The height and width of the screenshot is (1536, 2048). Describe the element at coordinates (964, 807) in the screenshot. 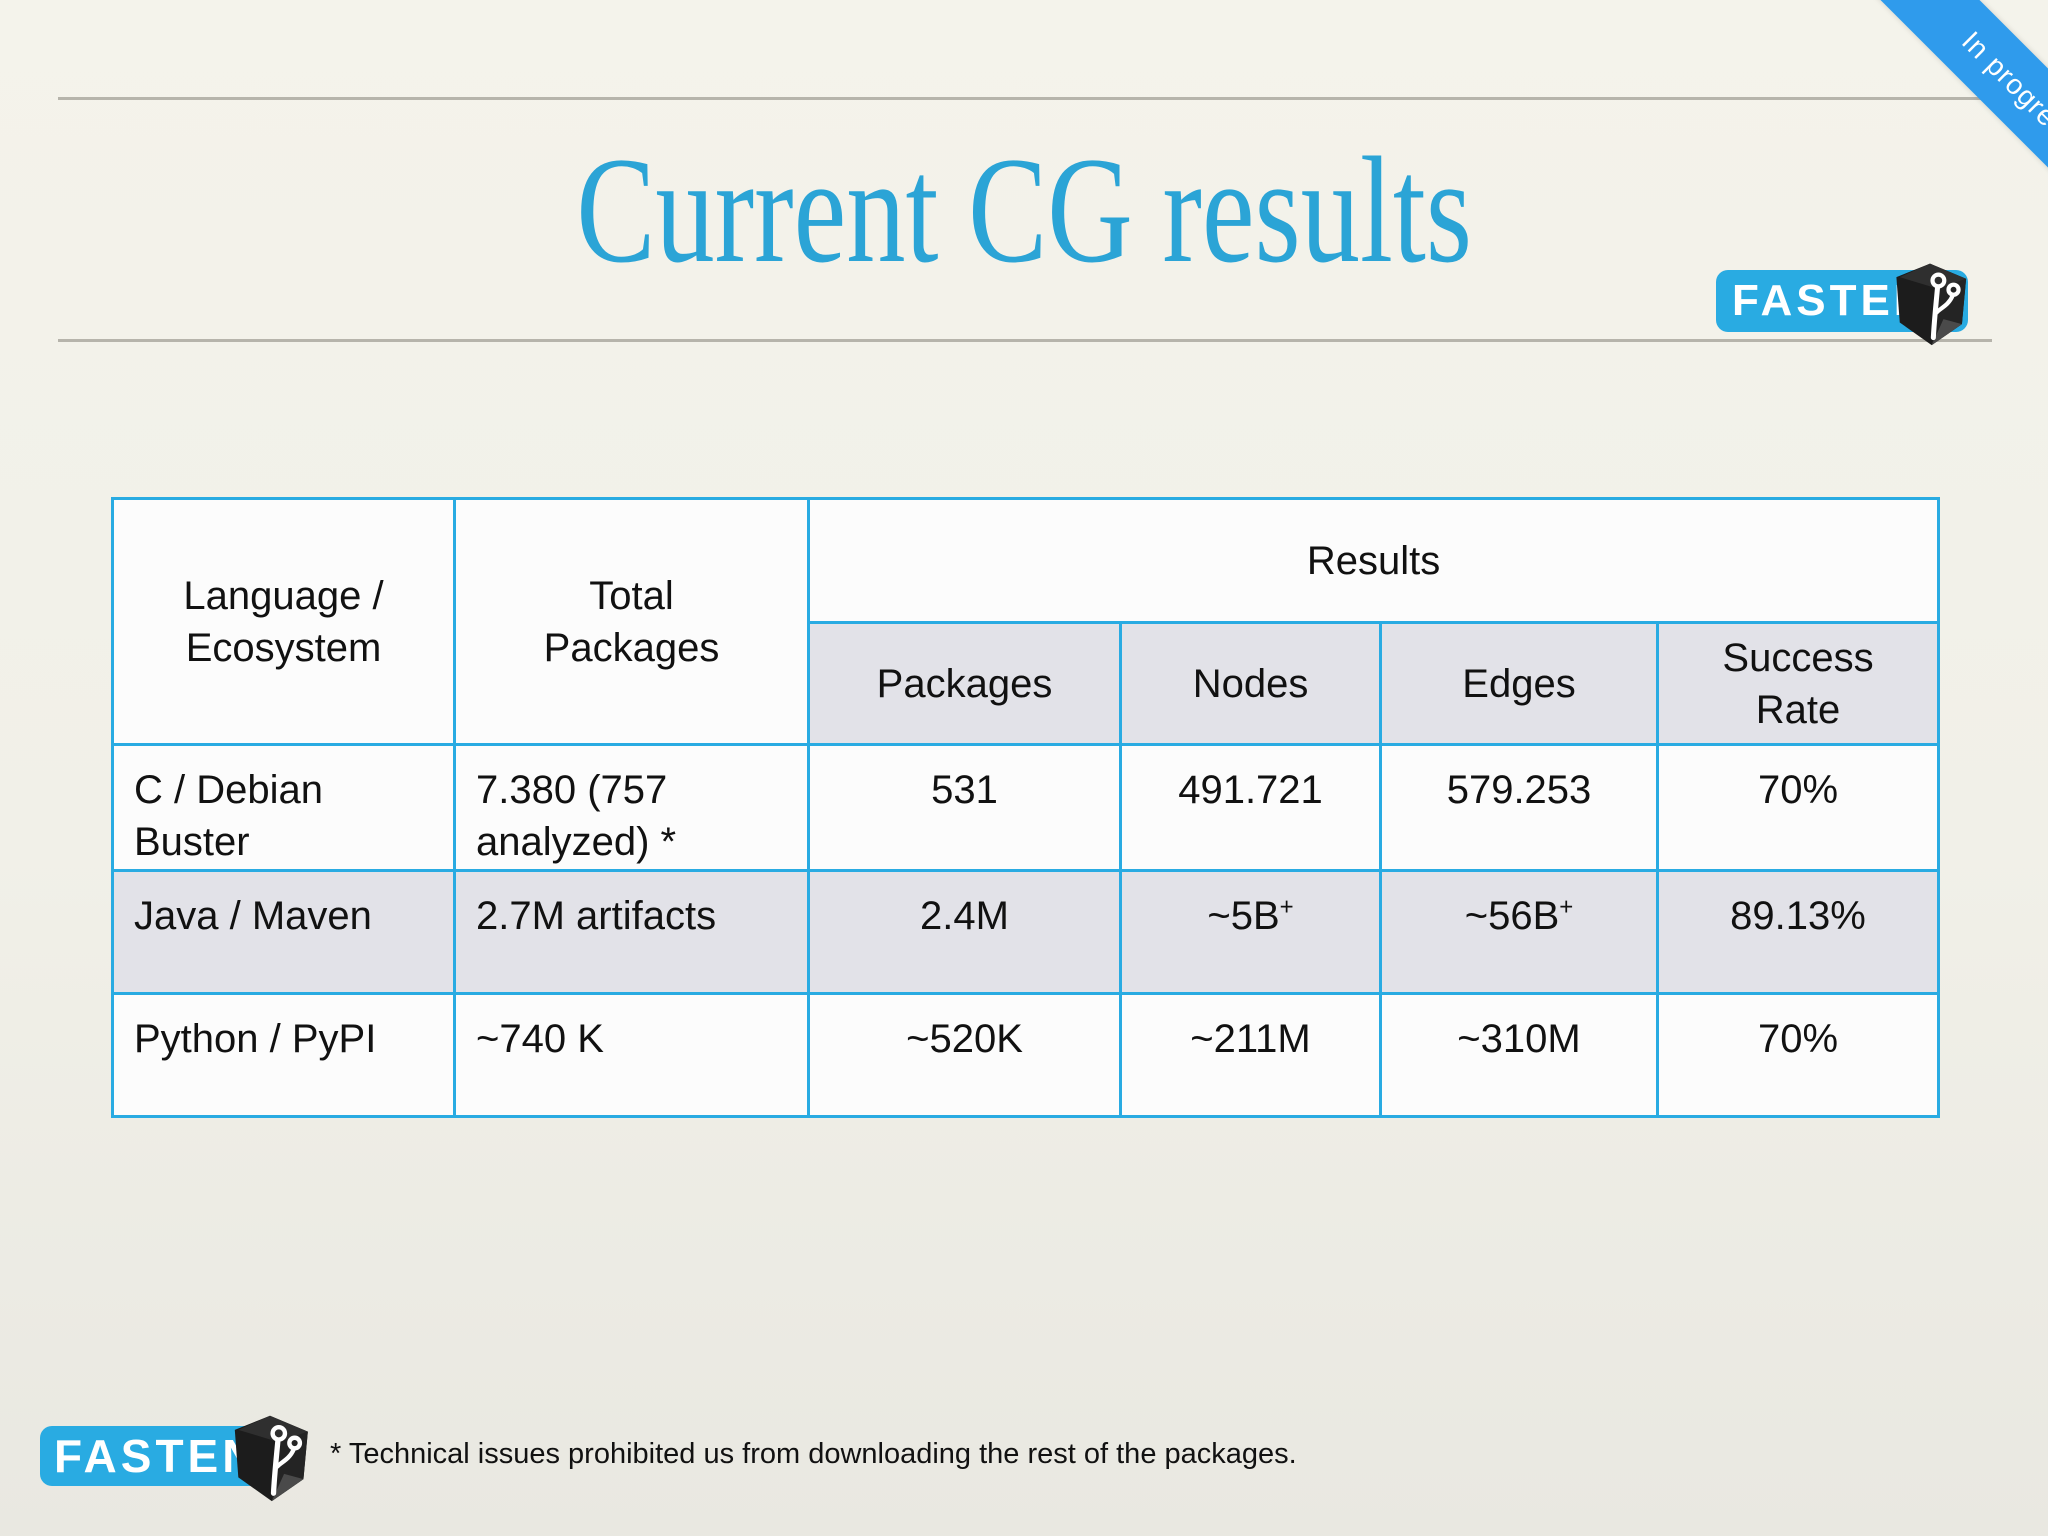

I see `cell-packages: 531` at that location.